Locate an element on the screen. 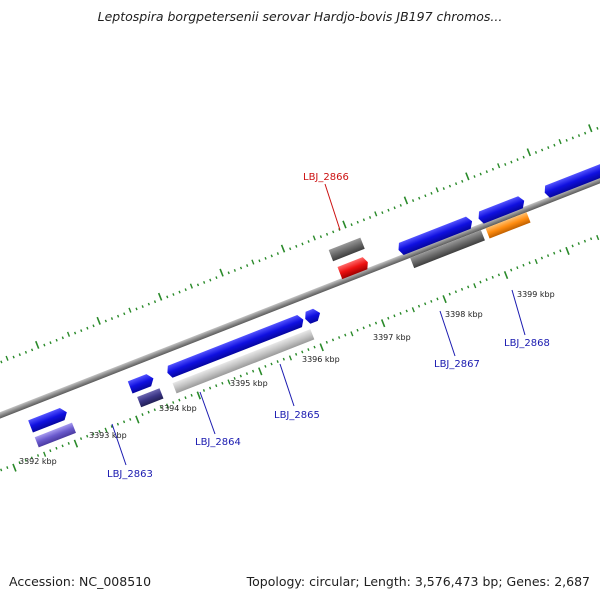 The image size is (600, 600). gene-label-lbj-2868: LBJ_2868 is located at coordinates (527, 343).